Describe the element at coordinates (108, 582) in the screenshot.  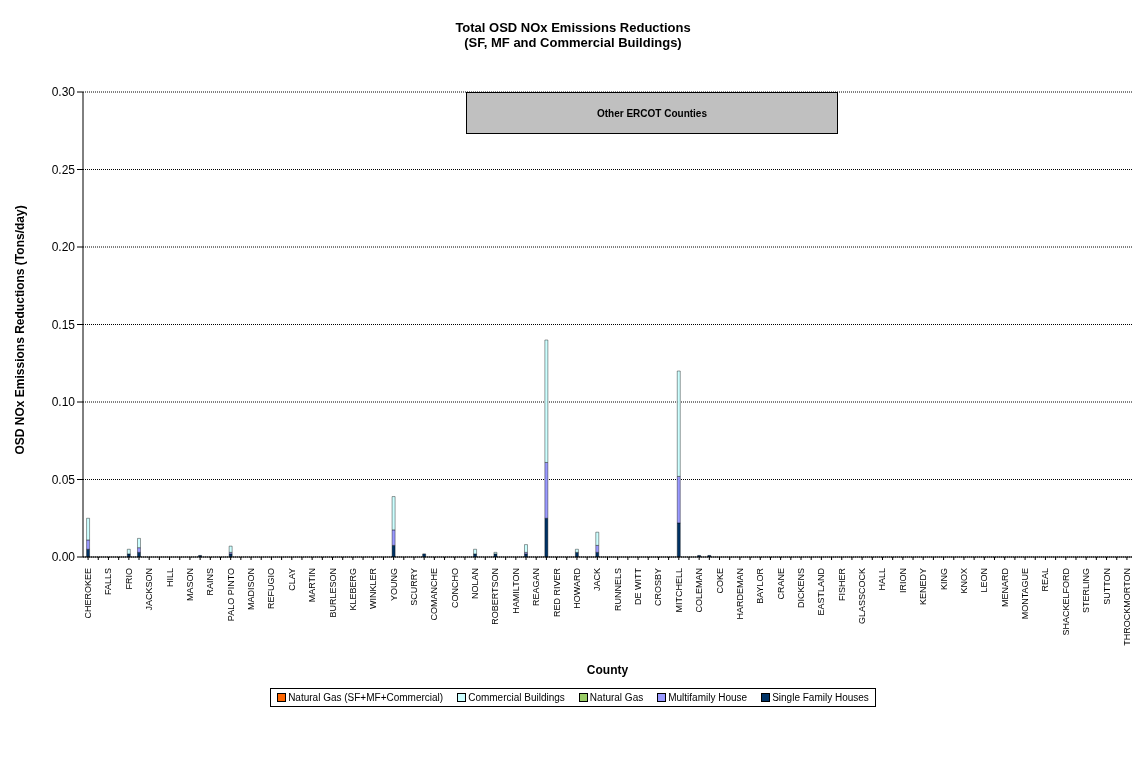
I see `x-tick-label: FALLS` at that location.